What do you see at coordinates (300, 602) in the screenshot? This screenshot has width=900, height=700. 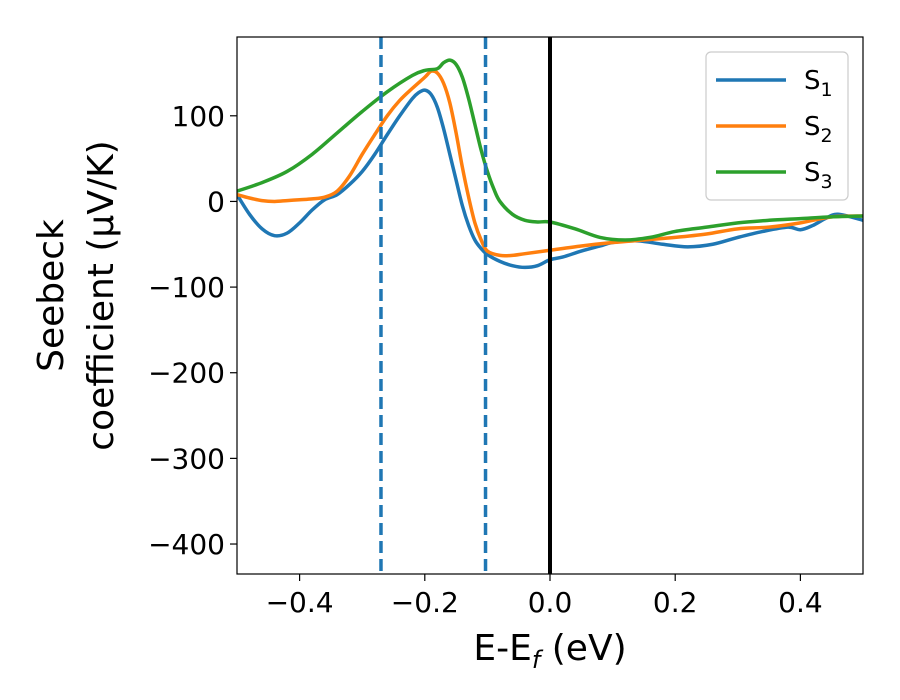 I see `x-tick-label: −0.4` at bounding box center [300, 602].